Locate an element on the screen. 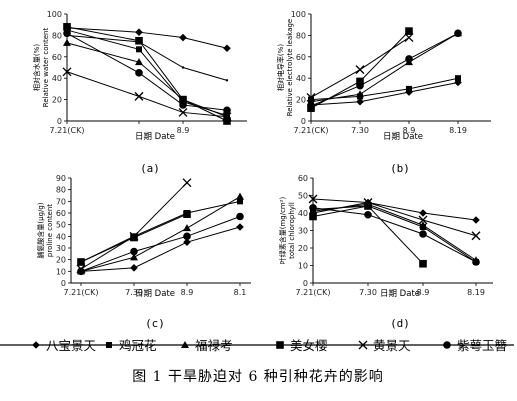 Image resolution: width=517 pixels, height=401 pixels. y-axis-label-en: Relative water content is located at coordinates (46, 68).